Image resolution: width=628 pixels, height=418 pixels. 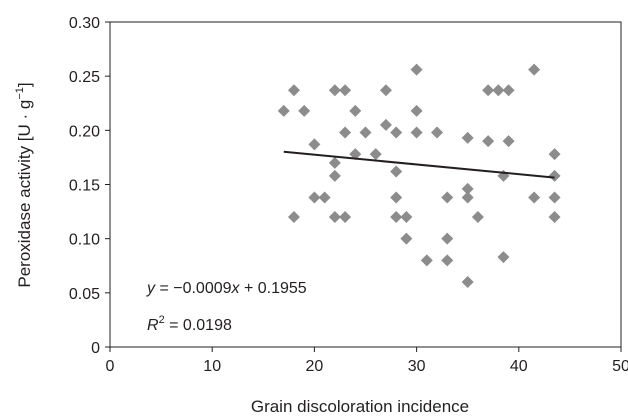 I want to click on r-squared-label: R2 = 0.0198, so click(x=189, y=324).